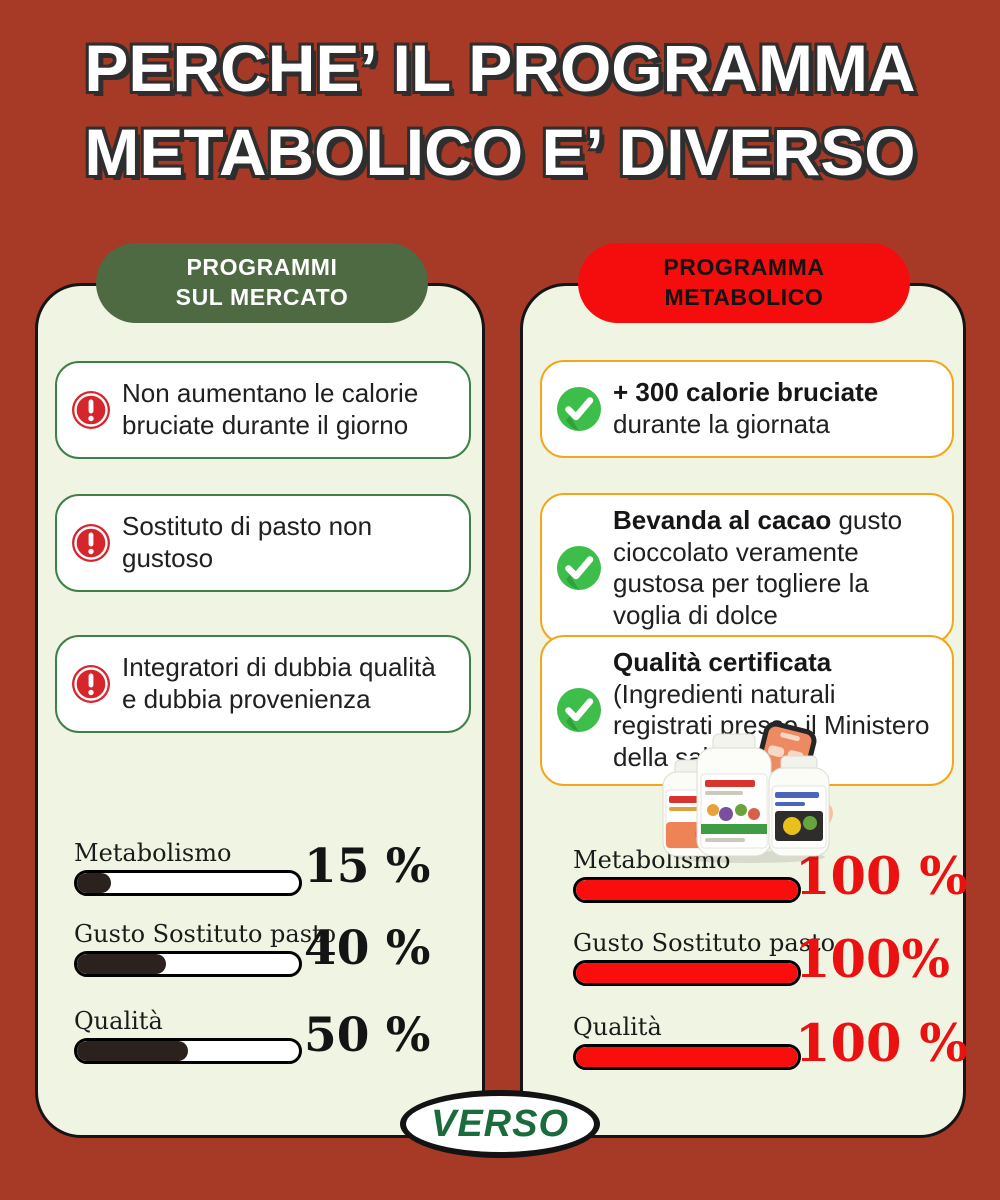  What do you see at coordinates (734, 795) in the screenshot?
I see `supplement-bottle-middle` at bounding box center [734, 795].